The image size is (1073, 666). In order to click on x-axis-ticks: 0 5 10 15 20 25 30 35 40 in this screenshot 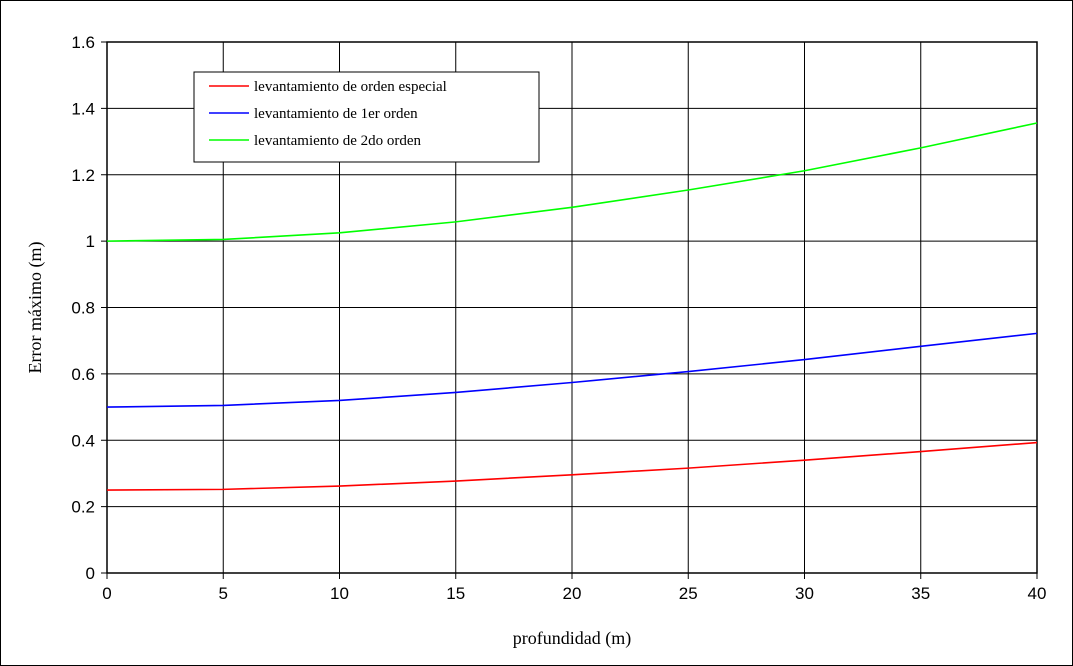, I will do `click(574, 588)`.